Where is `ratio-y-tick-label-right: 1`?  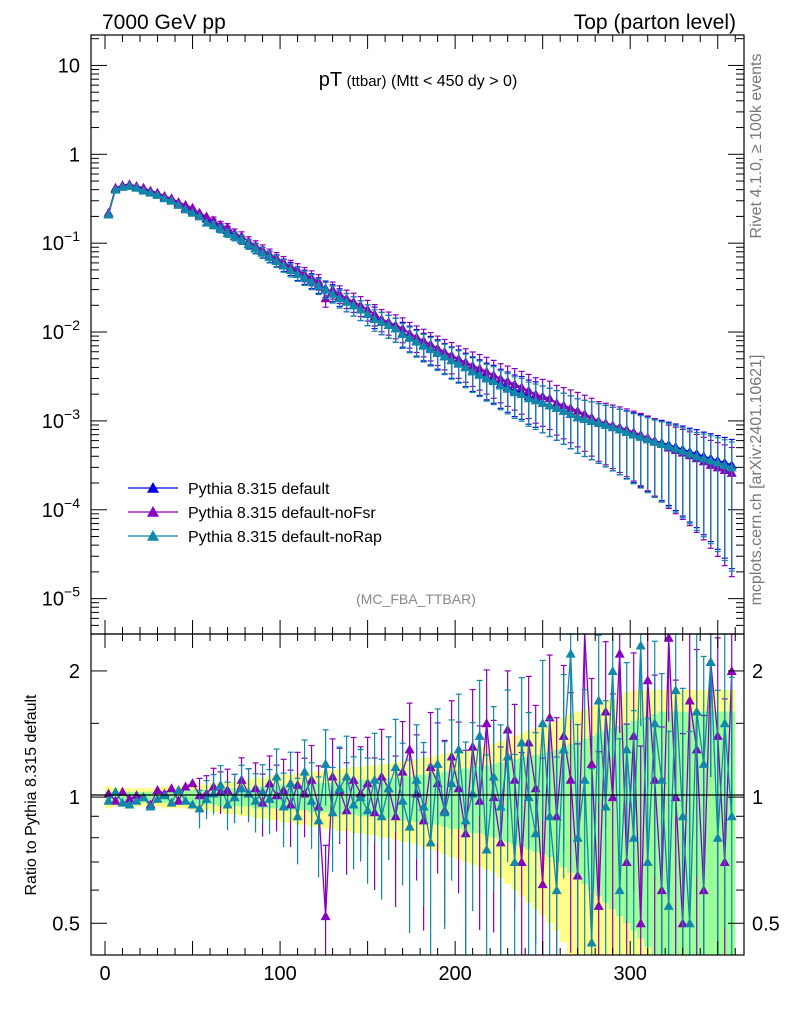
ratio-y-tick-label-right: 1 is located at coordinates (757, 798).